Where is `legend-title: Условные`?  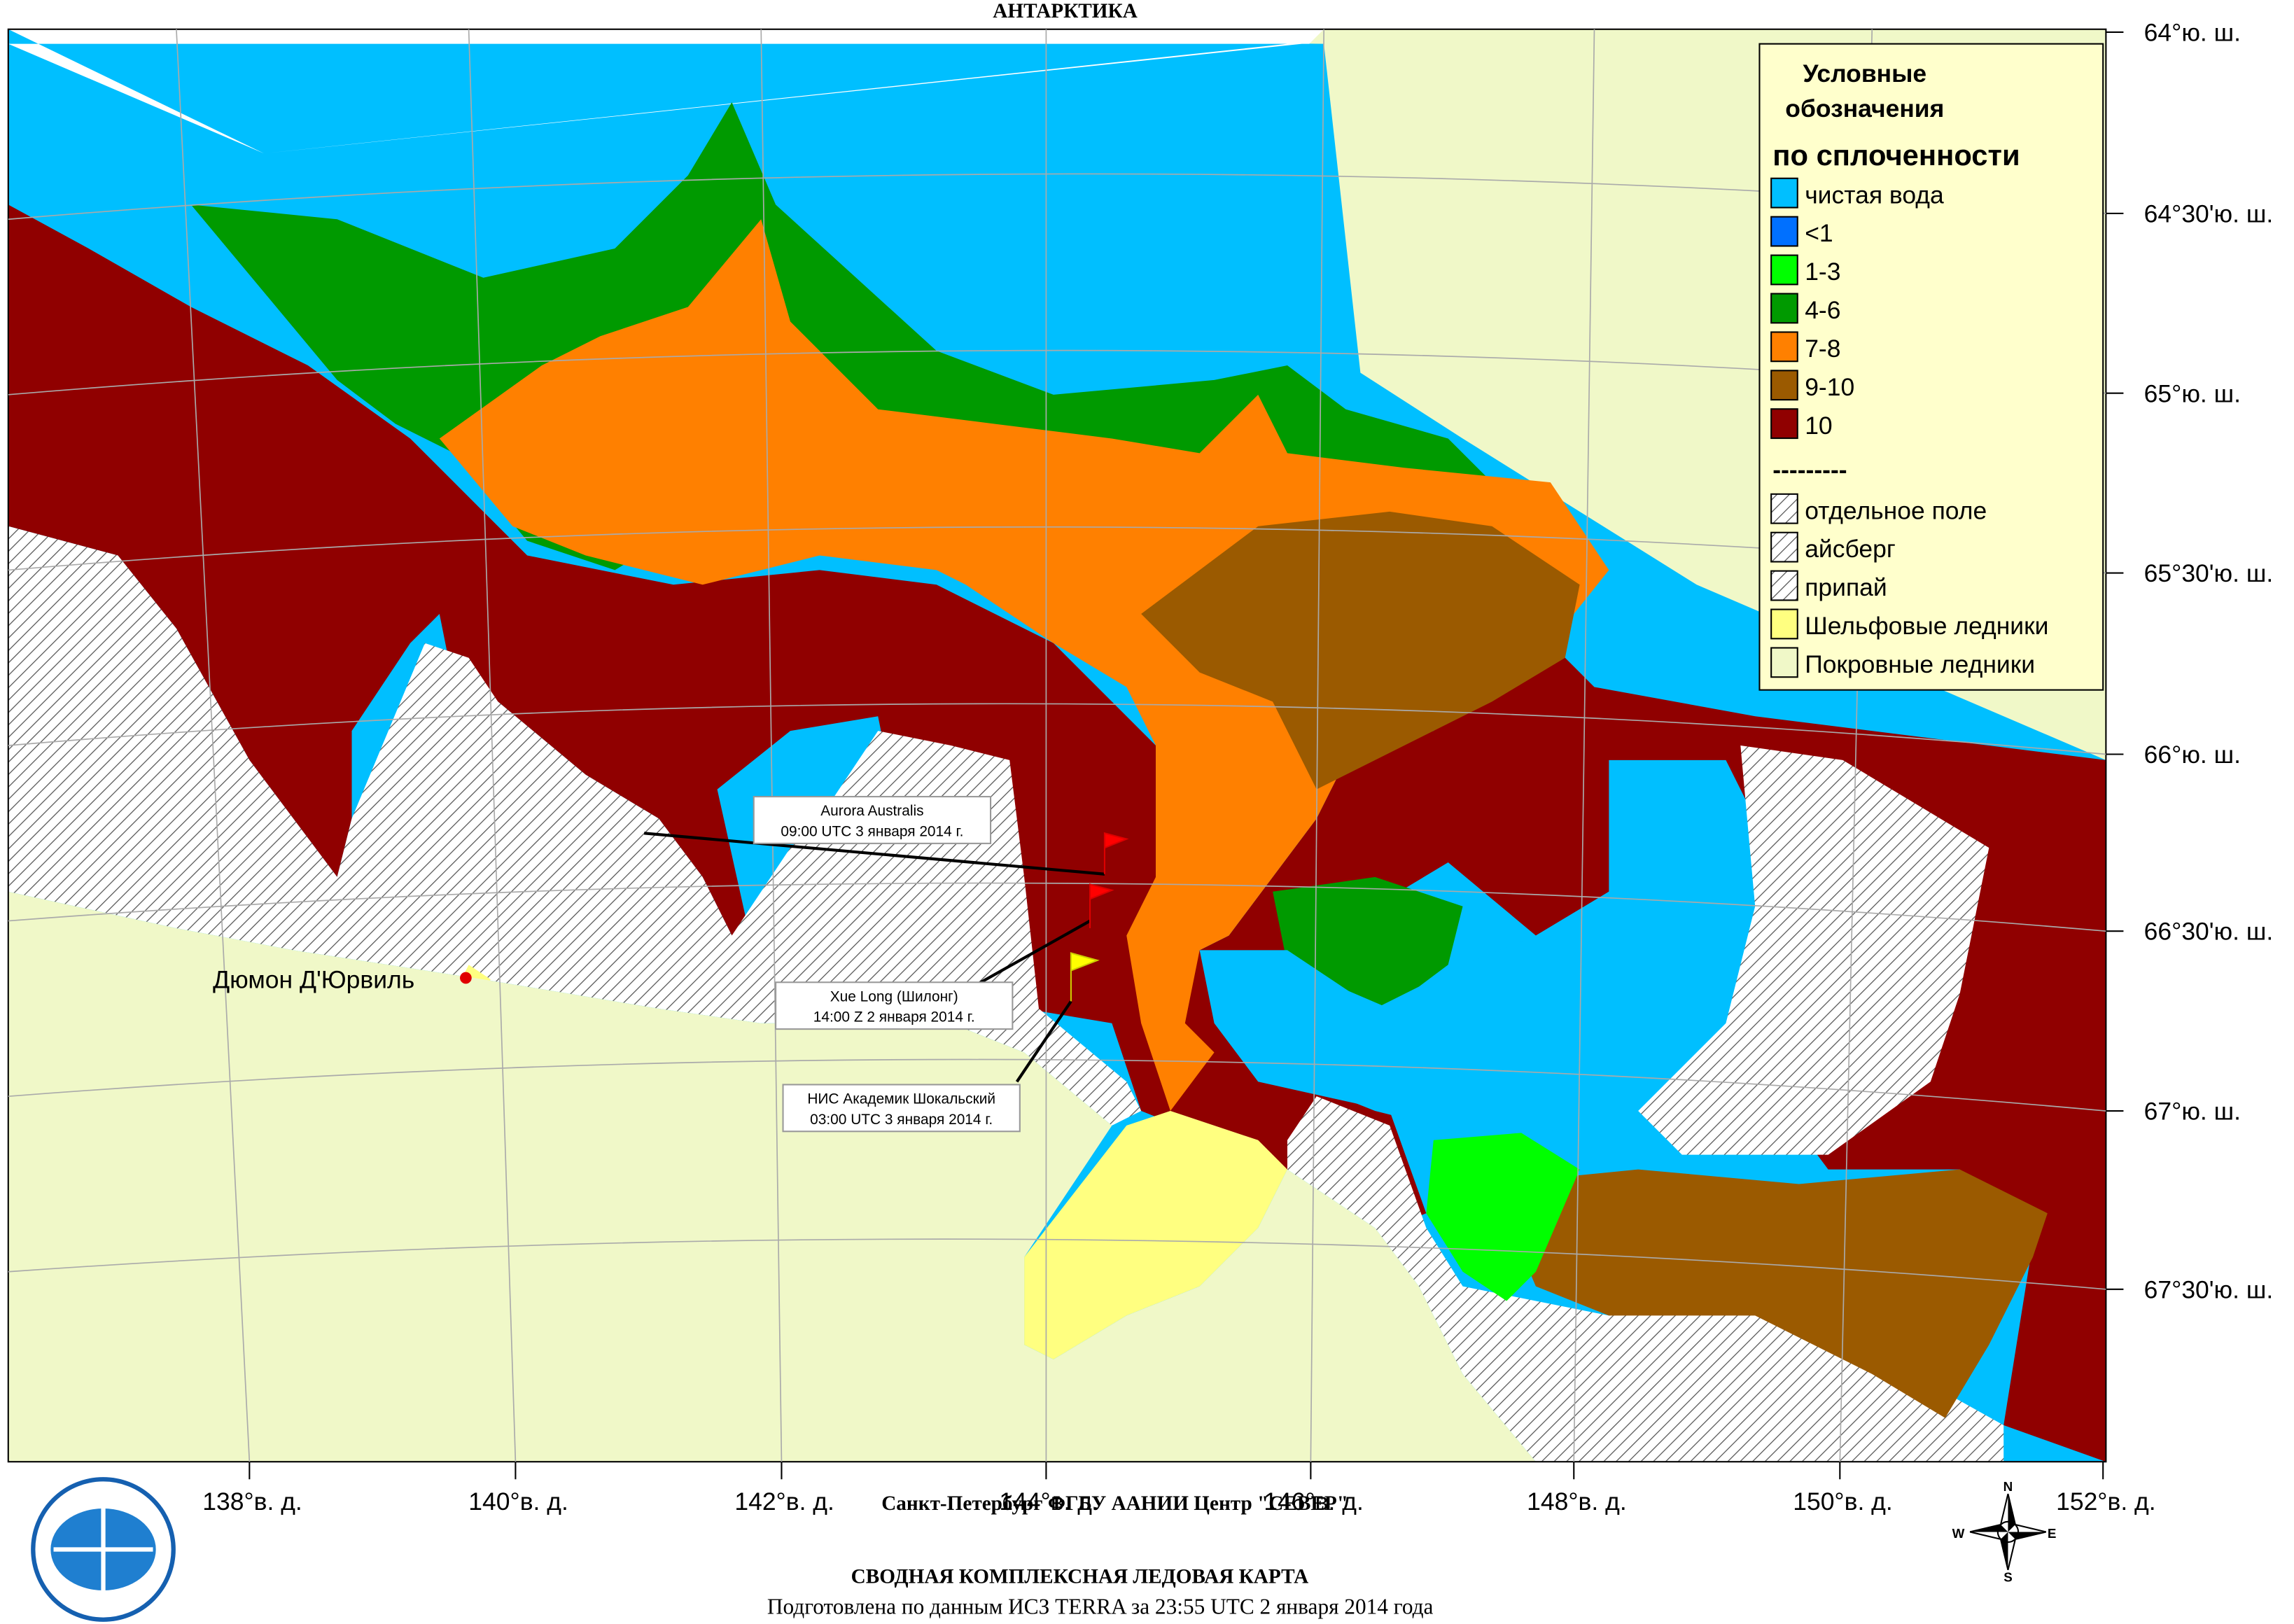 legend-title: Условные is located at coordinates (1865, 73).